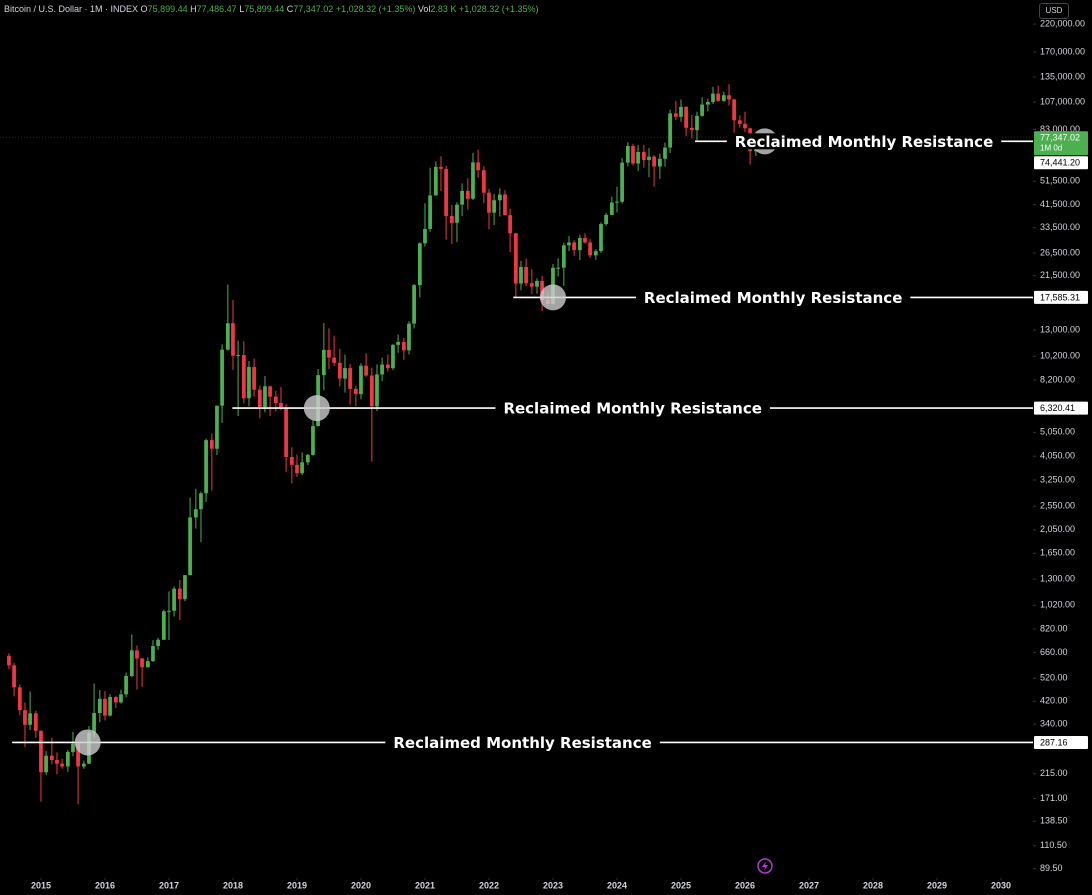 Image resolution: width=1092 pixels, height=895 pixels. I want to click on y-tick-label: 2,550.00, so click(1057, 506).